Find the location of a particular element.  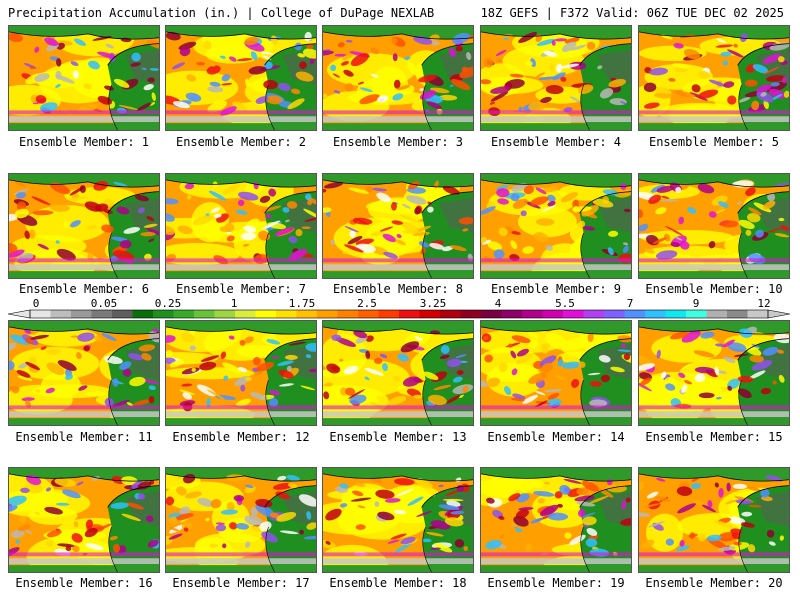

ensemble-member-label: Ensemble Member: 9 is located at coordinates (556, 289).